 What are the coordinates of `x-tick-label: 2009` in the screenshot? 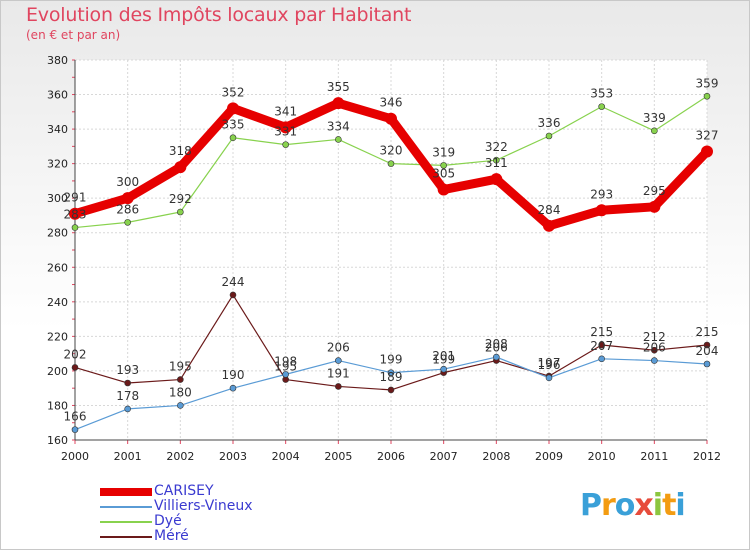 It's located at (549, 456).